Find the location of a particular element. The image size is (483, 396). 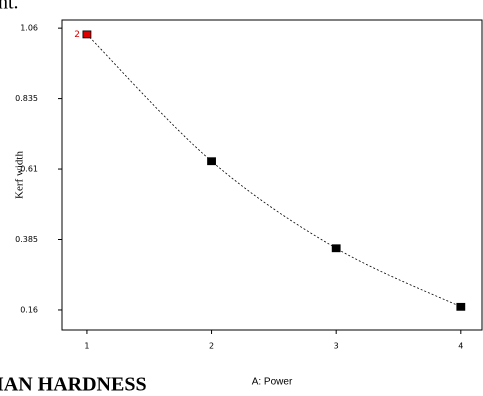

point-label: 2 is located at coordinates (77, 35).